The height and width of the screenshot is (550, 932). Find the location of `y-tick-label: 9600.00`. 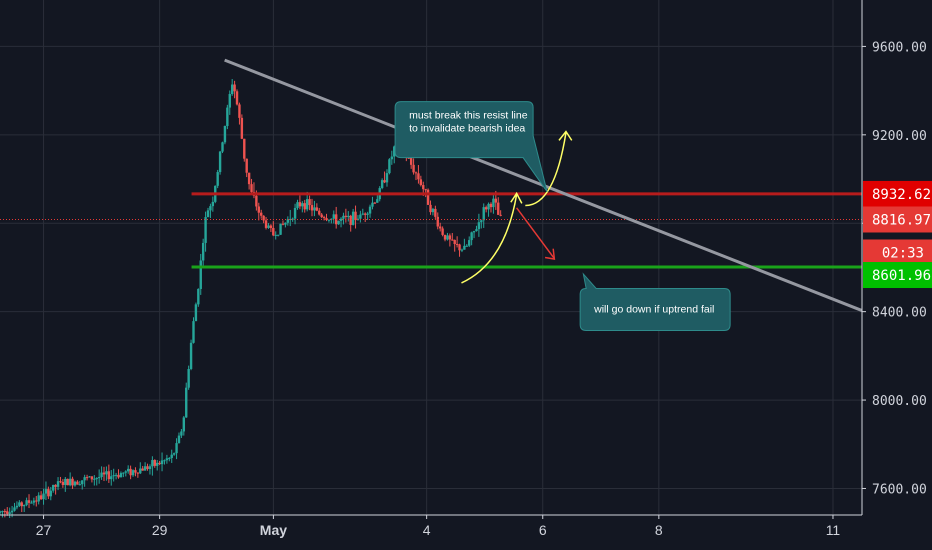

y-tick-label: 9600.00 is located at coordinates (899, 47).